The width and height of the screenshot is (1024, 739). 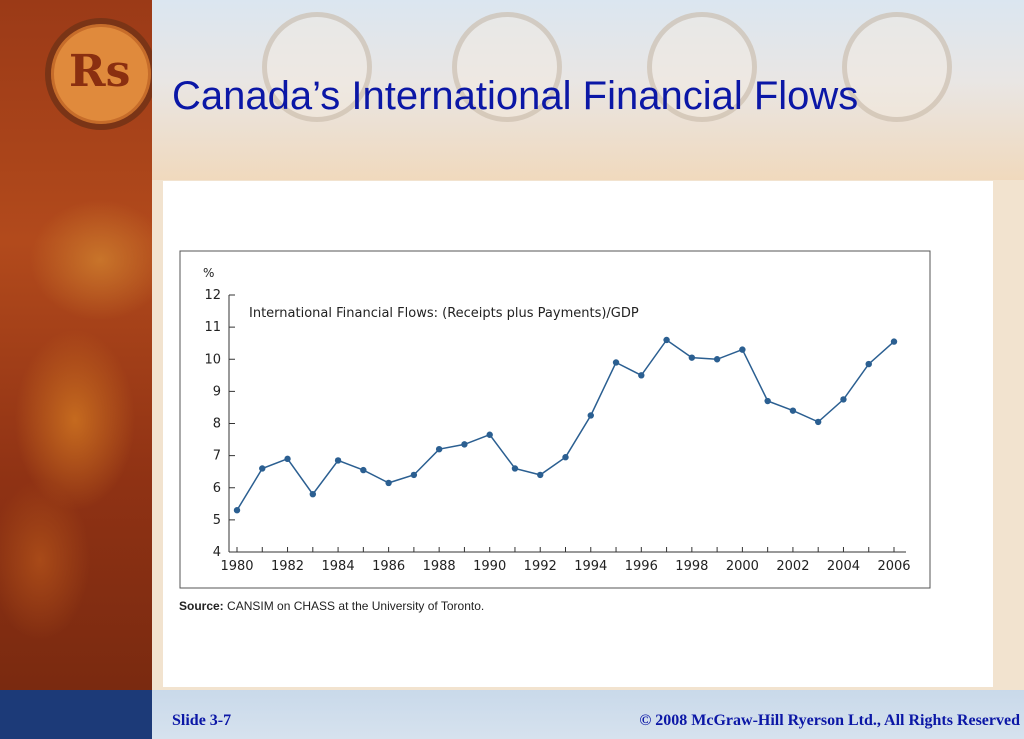 What do you see at coordinates (217, 552) in the screenshot?
I see `y-tick-label: 4` at bounding box center [217, 552].